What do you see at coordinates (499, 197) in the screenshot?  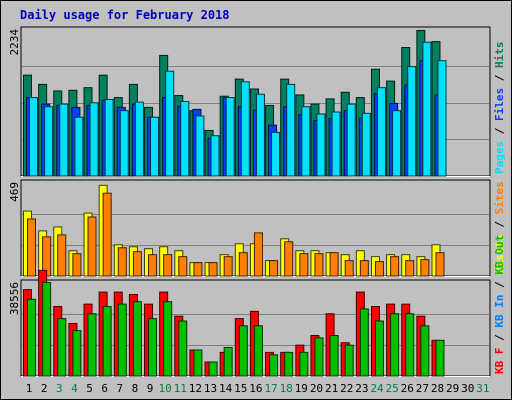 I see `legend-entry: Sites` at bounding box center [499, 197].